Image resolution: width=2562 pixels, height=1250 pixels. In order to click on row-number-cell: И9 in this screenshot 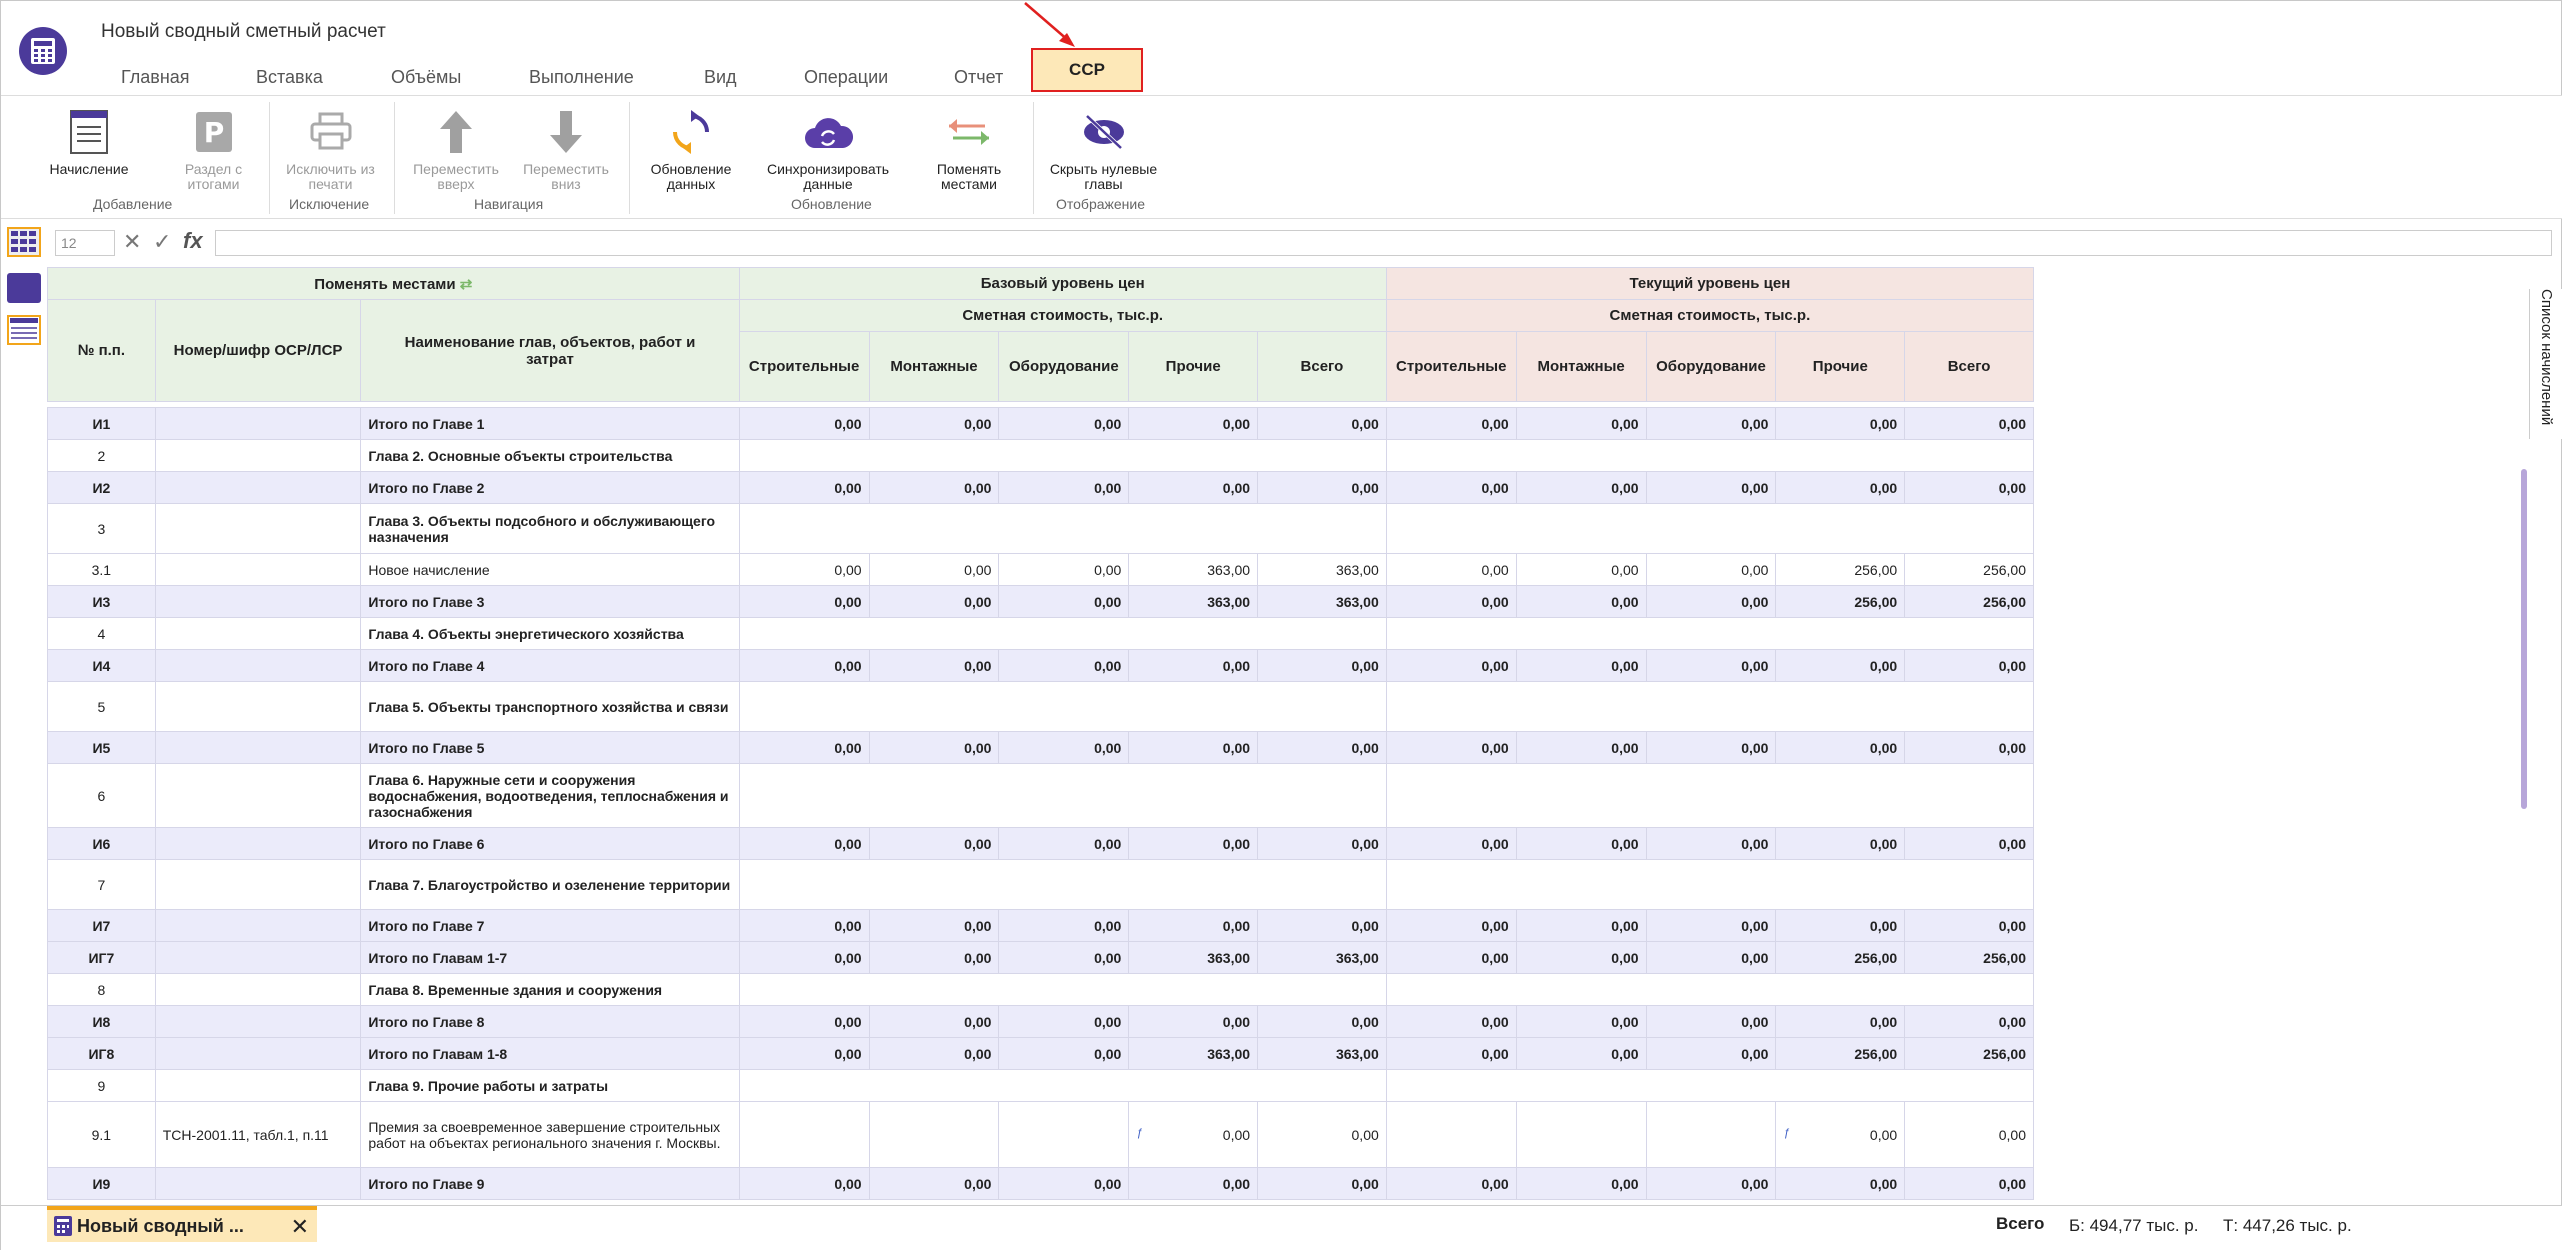, I will do `click(101, 1183)`.